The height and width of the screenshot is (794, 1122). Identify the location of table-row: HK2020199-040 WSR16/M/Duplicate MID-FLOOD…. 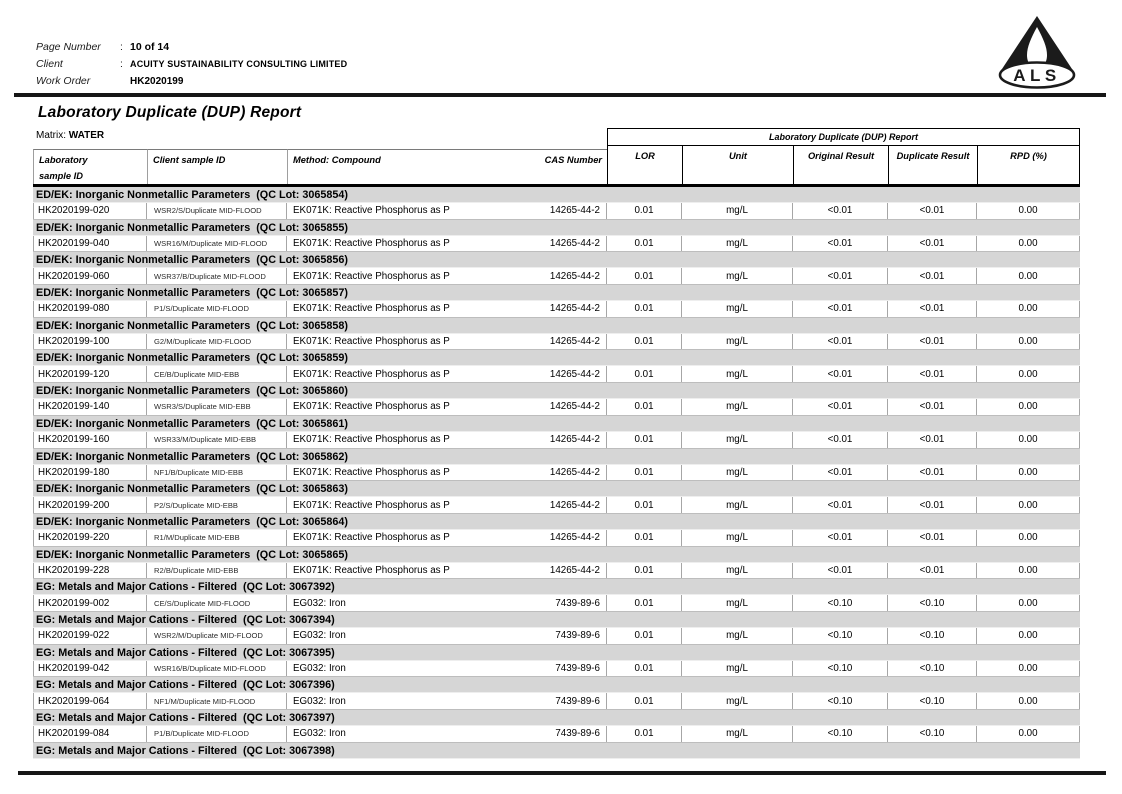
(556, 244).